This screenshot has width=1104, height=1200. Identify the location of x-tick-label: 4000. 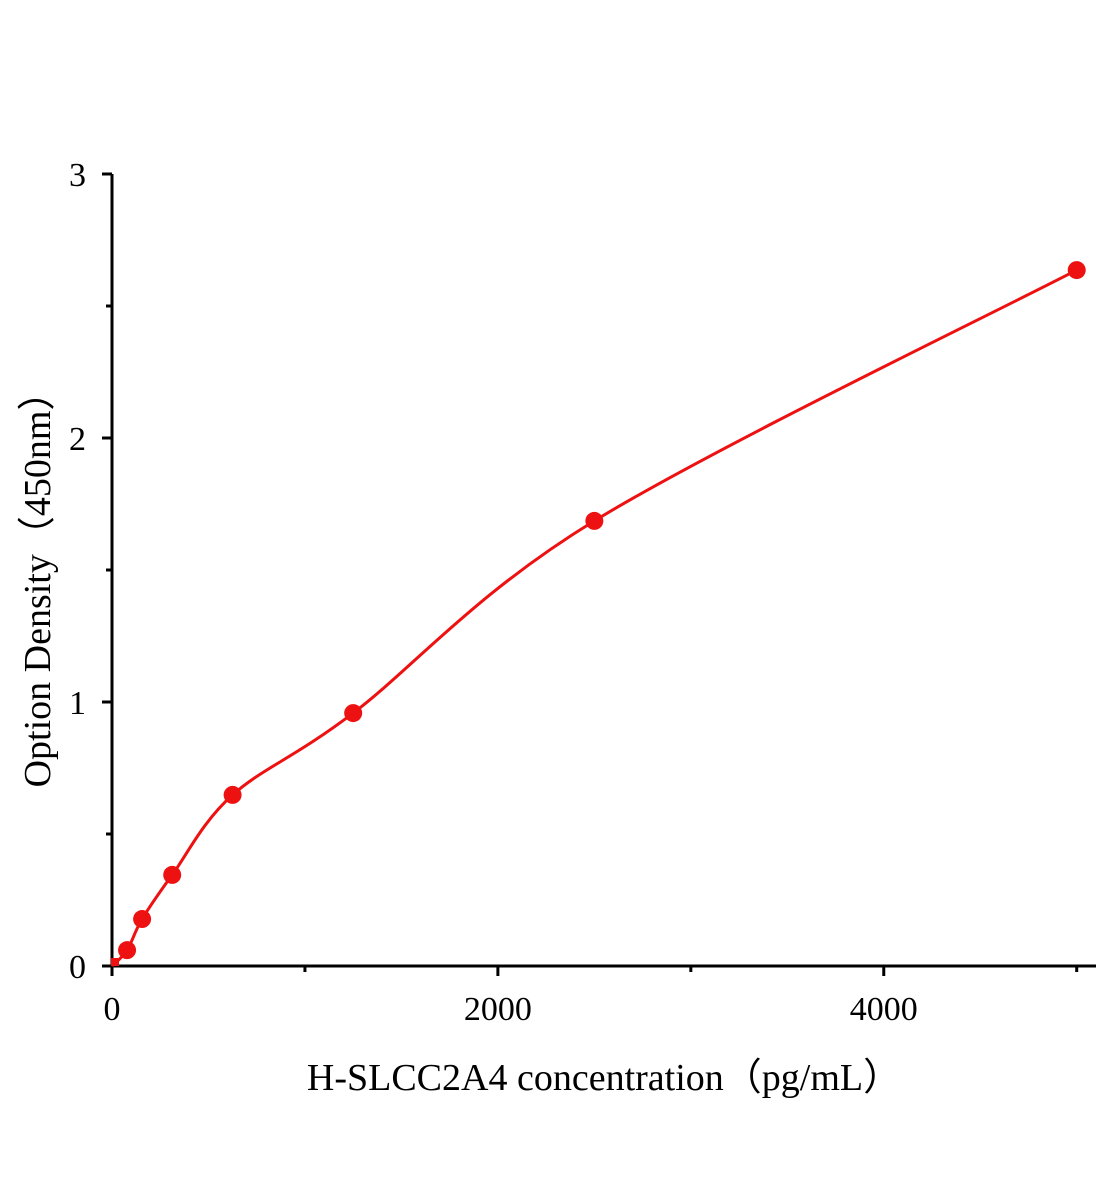
(884, 1009).